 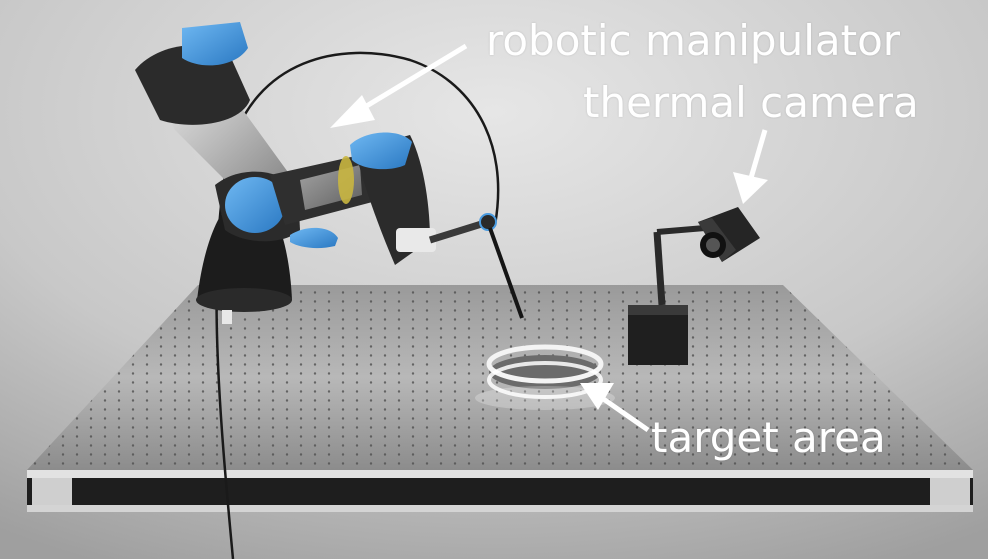 I want to click on label-robotic-manipulator: robotic manipulator, so click(x=693, y=40).